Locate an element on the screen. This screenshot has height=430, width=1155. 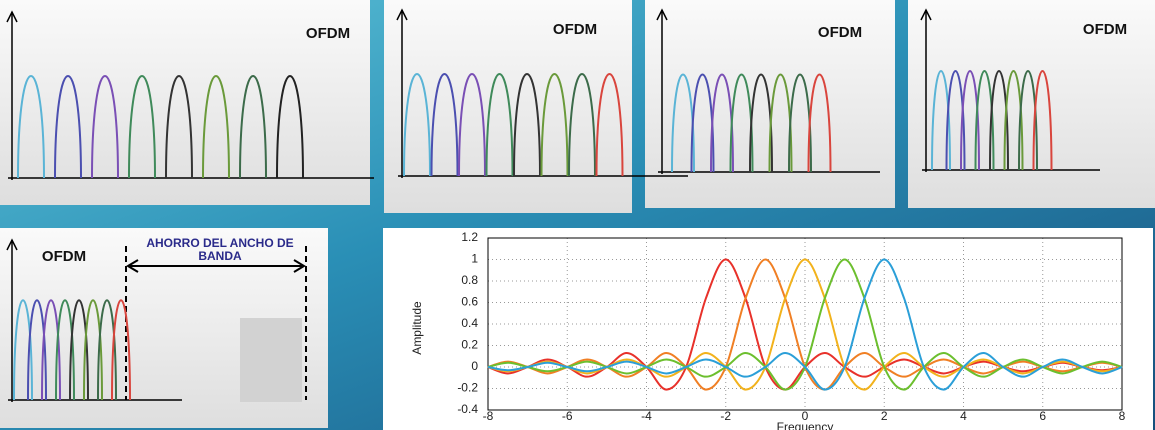
panel is located at coordinates (508, 106).